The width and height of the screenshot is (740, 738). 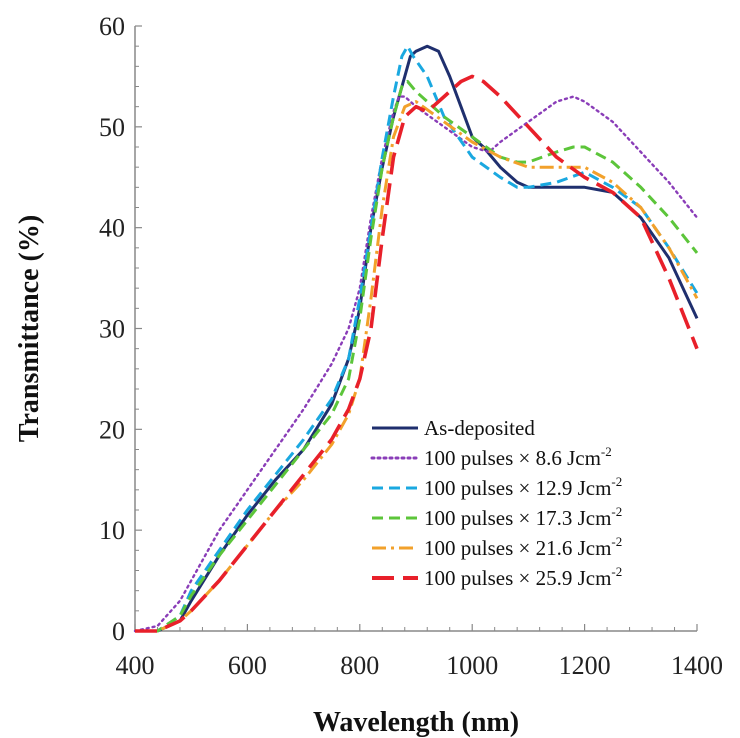 What do you see at coordinates (479, 428) in the screenshot?
I see `legend-label-1: As-deposited` at bounding box center [479, 428].